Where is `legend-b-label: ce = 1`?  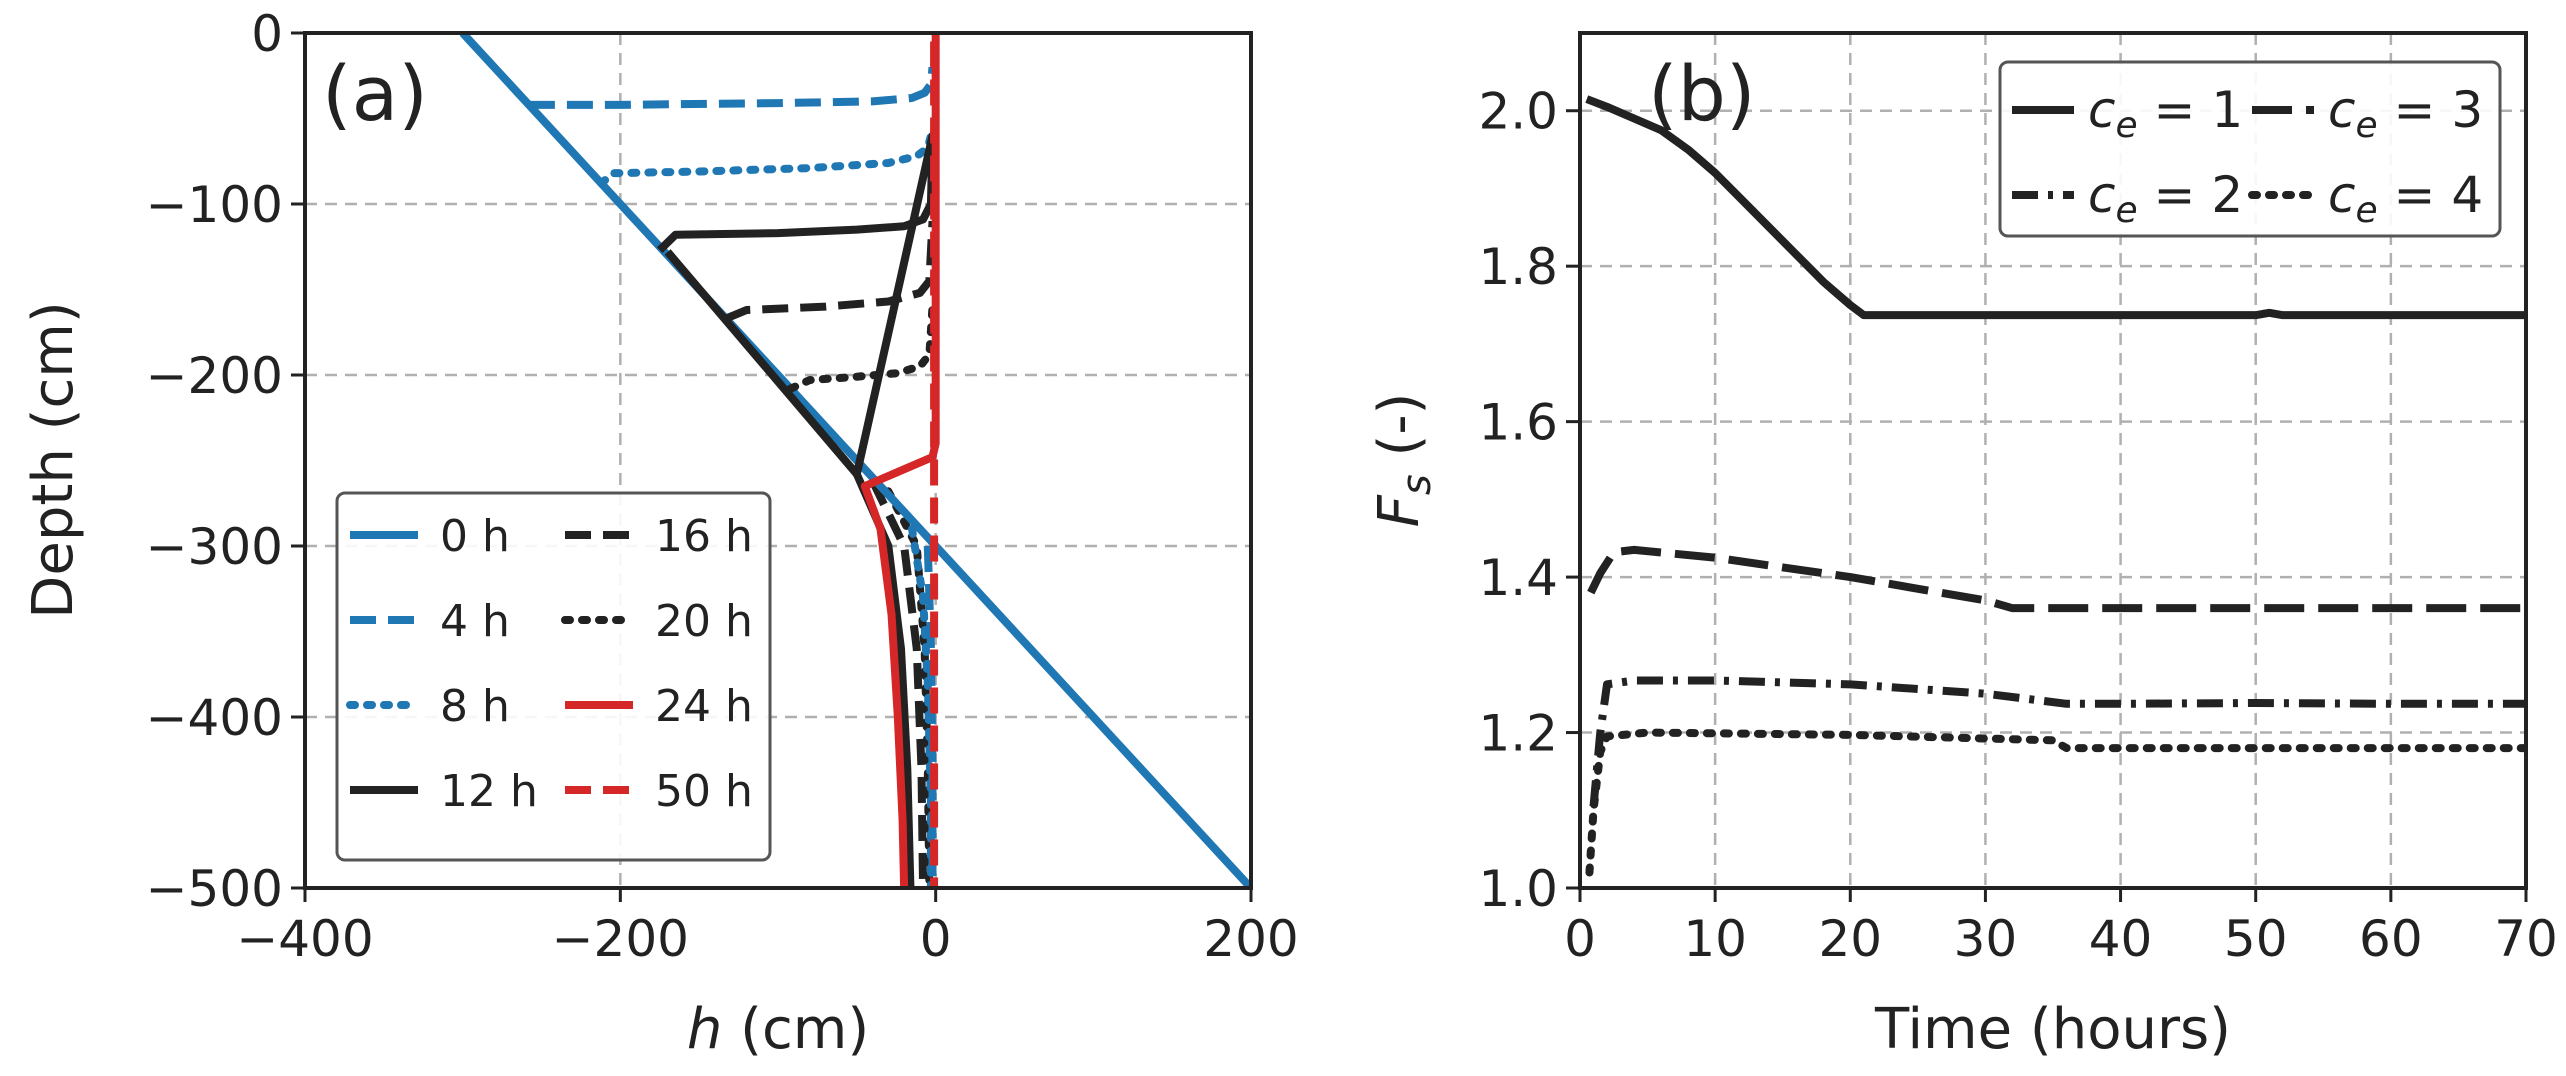 legend-b-label: ce = 1 is located at coordinates (2165, 113).